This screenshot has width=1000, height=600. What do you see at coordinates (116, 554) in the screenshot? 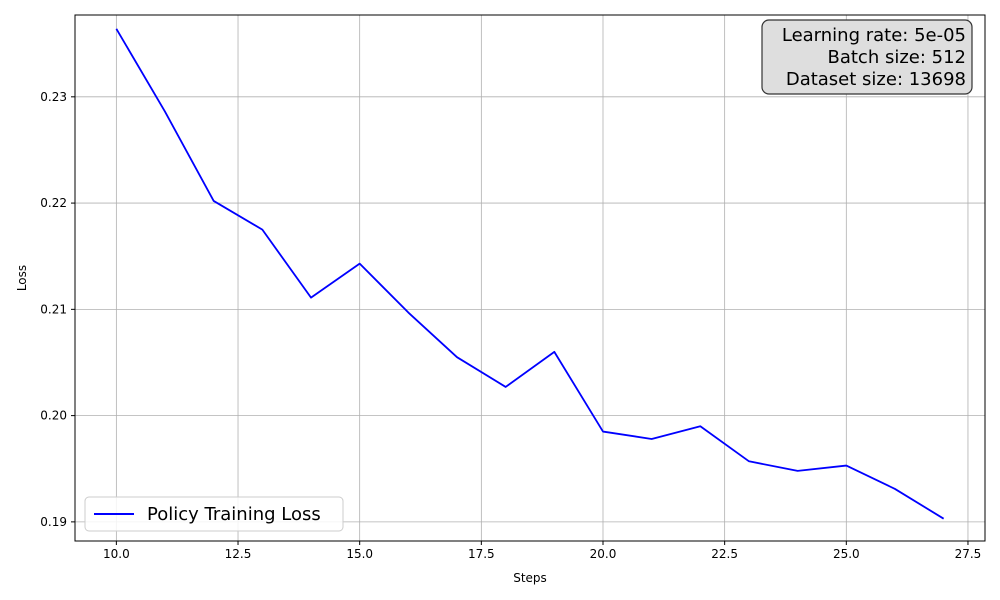
I see `x-tick-label: 10.0` at bounding box center [116, 554].